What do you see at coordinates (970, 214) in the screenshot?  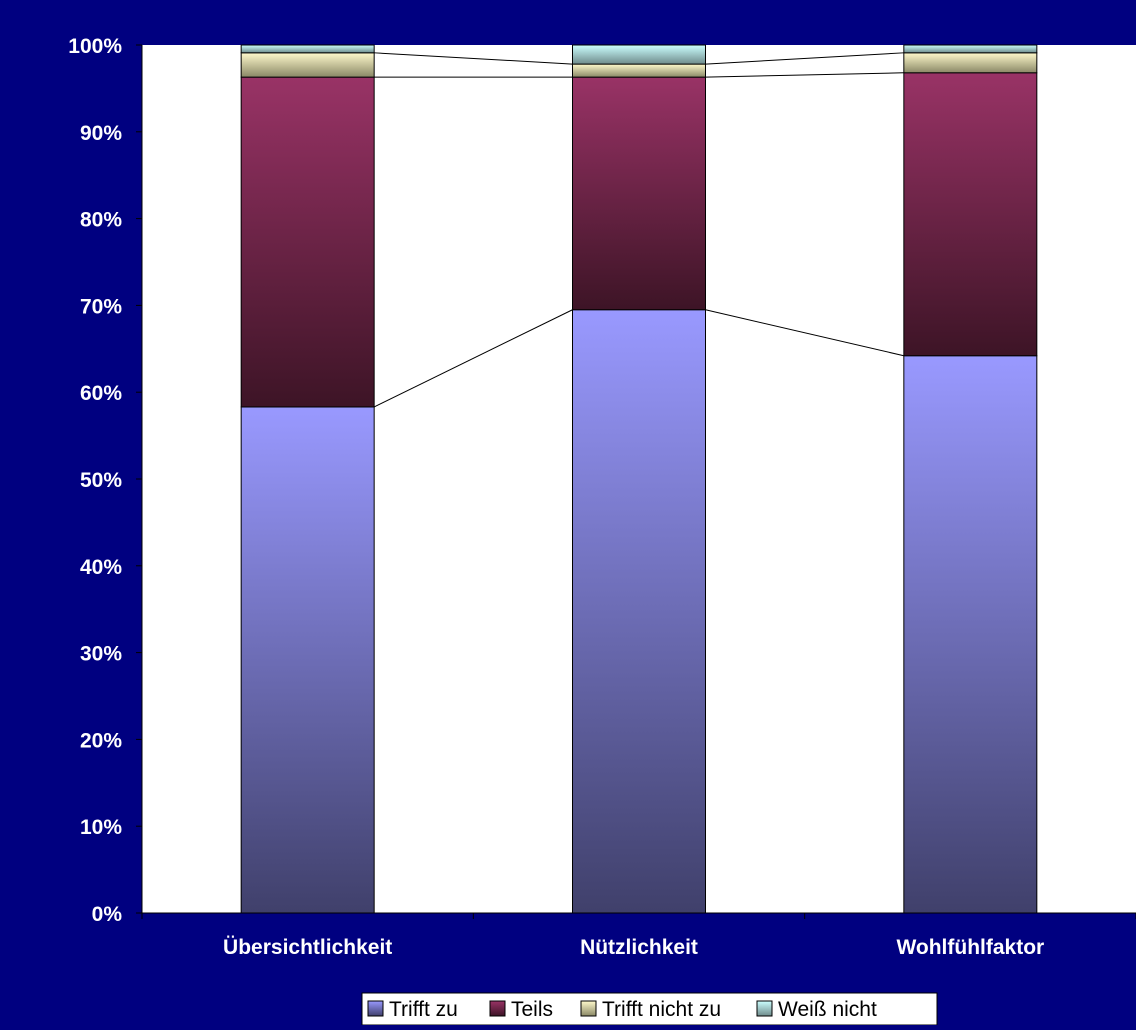 I see `bar-wohlfuehlfaktor-teils` at bounding box center [970, 214].